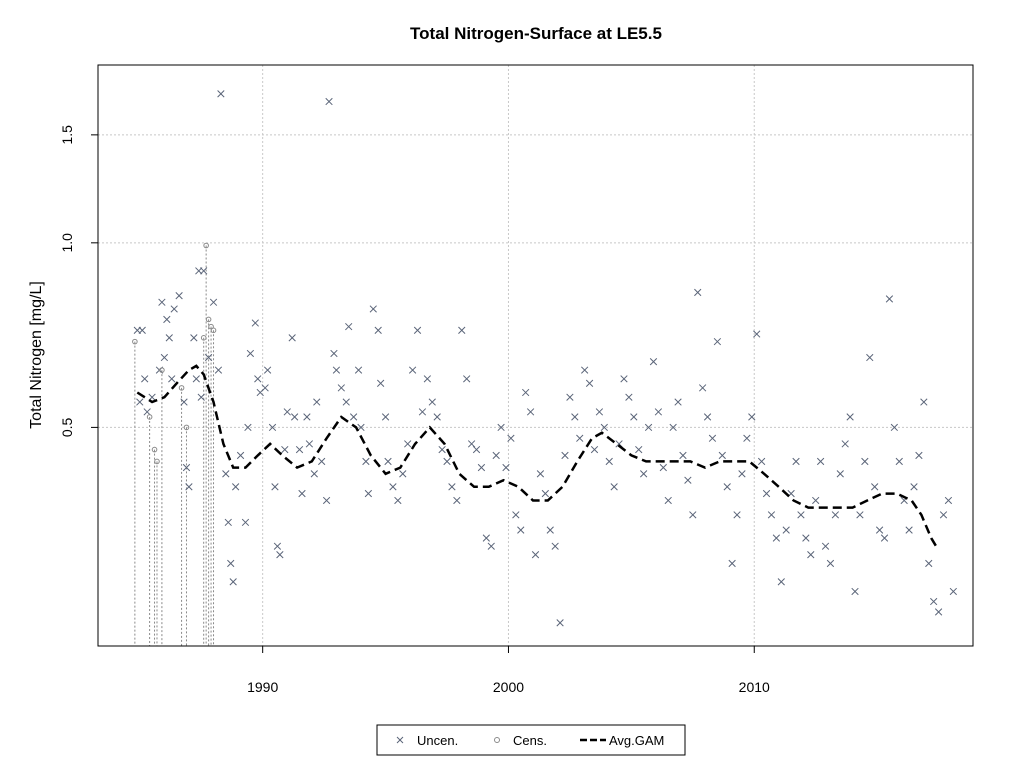 Image resolution: width=1024 pixels, height=768 pixels. I want to click on censored-drop-lines, so click(174, 445).